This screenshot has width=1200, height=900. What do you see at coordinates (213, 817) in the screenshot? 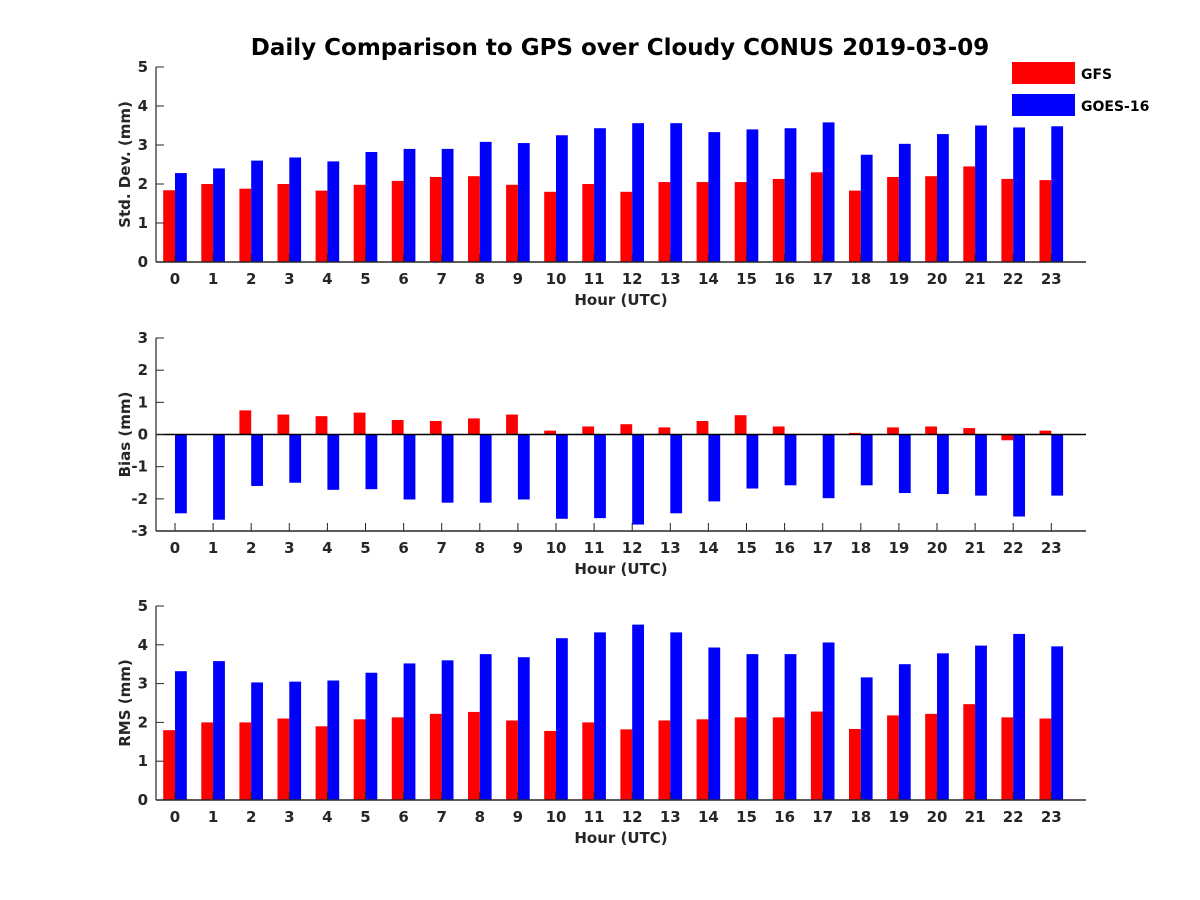
I see `rms-x-tick-label: 1` at bounding box center [213, 817].